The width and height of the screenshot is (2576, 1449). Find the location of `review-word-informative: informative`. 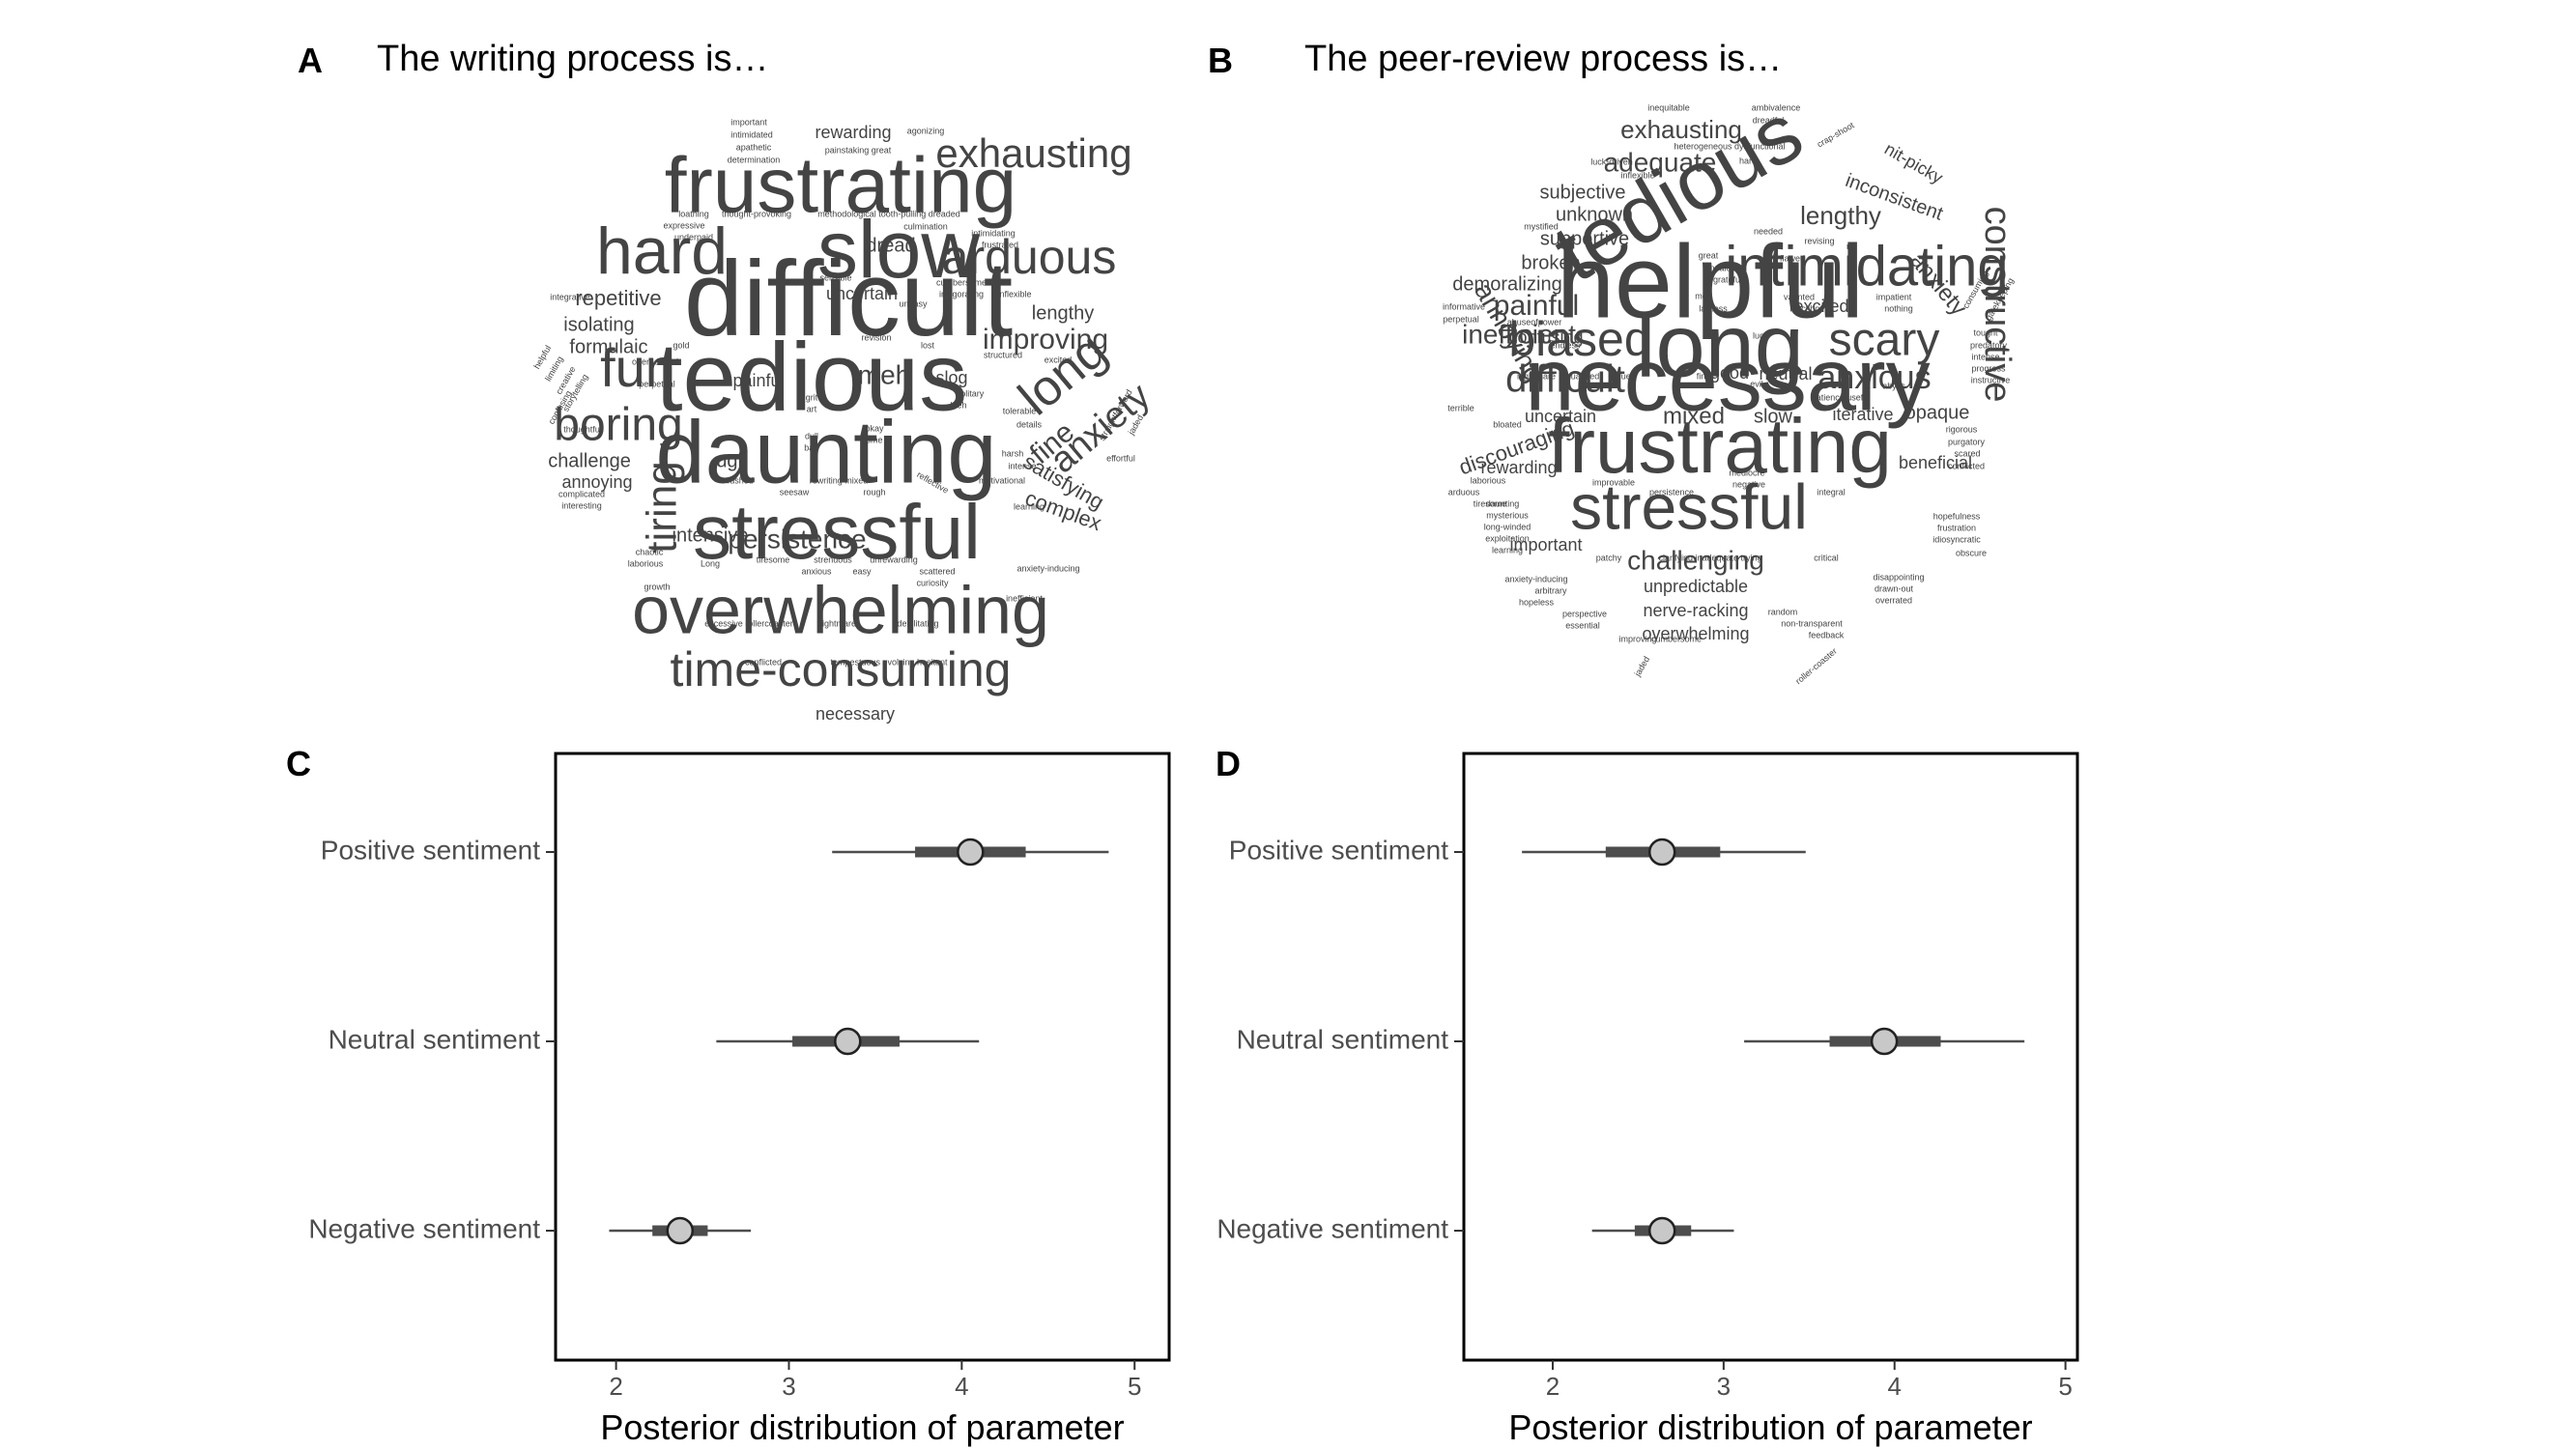

review-word-informative: informative is located at coordinates (1464, 306).